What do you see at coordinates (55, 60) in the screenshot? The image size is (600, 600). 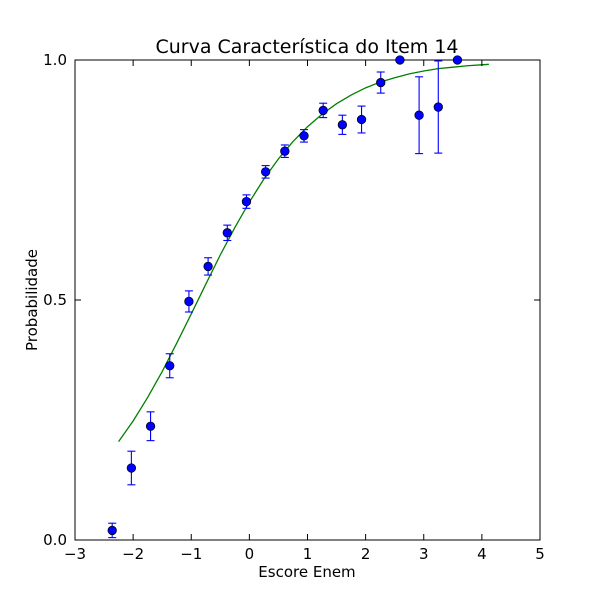 I see `y-tick-label: 1.0` at bounding box center [55, 60].